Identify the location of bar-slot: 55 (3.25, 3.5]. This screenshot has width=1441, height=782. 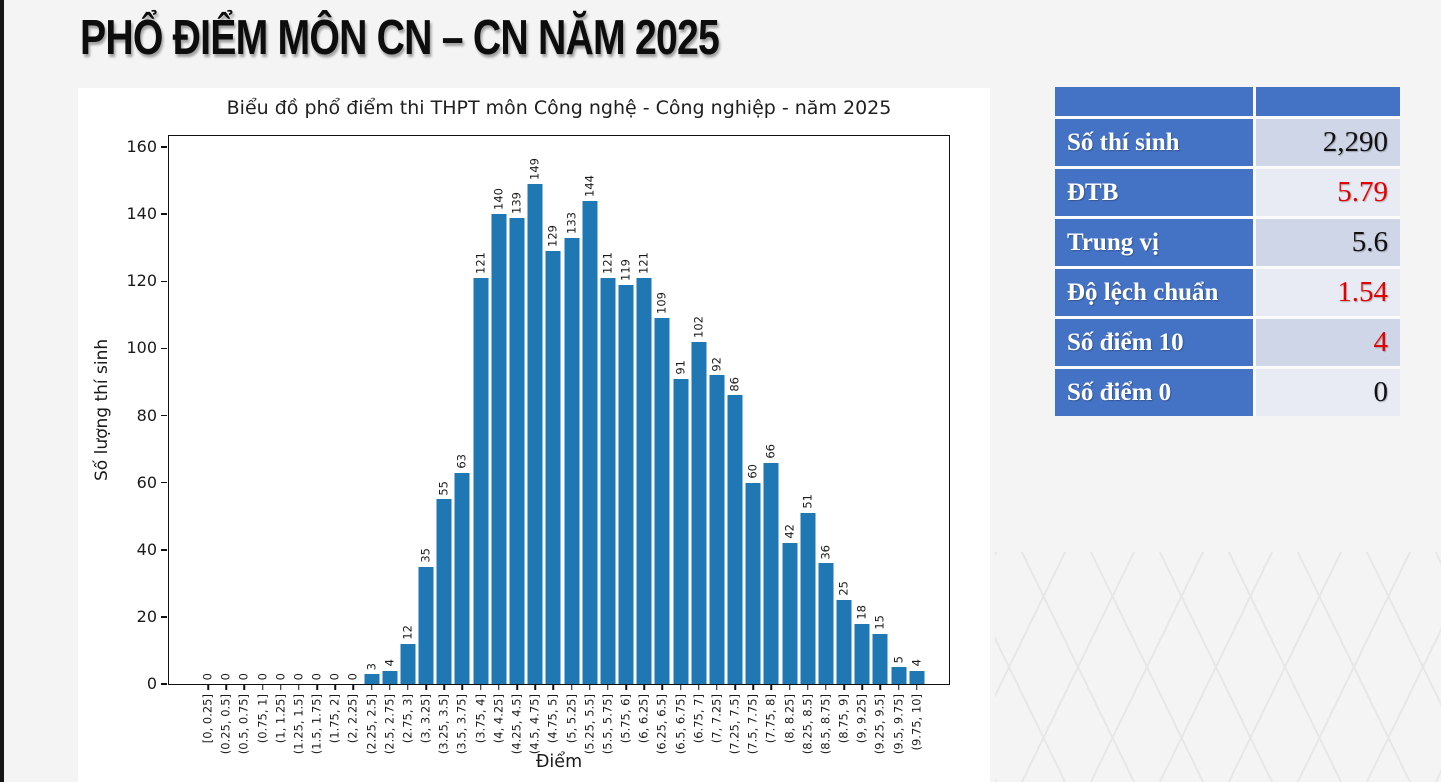
(444, 445).